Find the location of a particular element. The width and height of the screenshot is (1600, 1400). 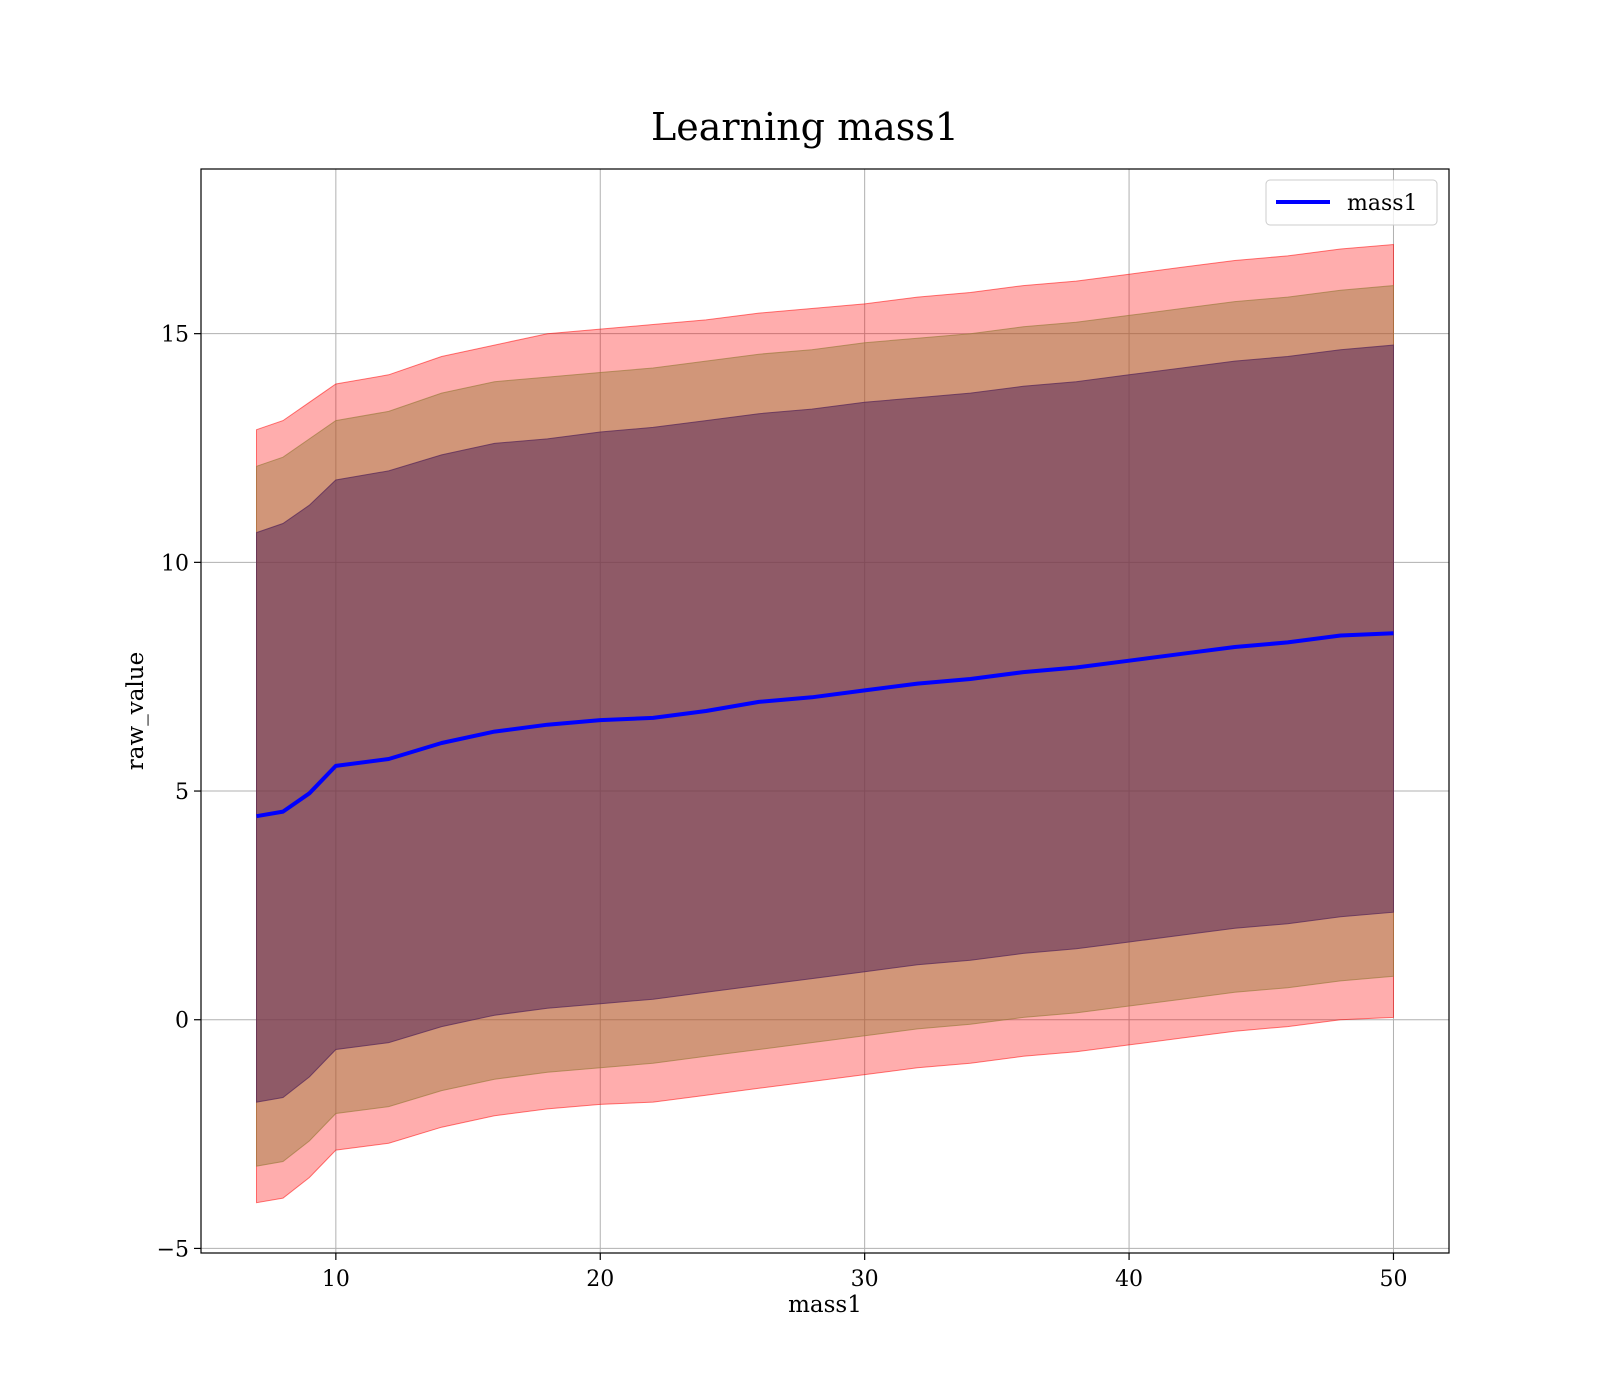

y-tick-label: 10 is located at coordinates (175, 563).